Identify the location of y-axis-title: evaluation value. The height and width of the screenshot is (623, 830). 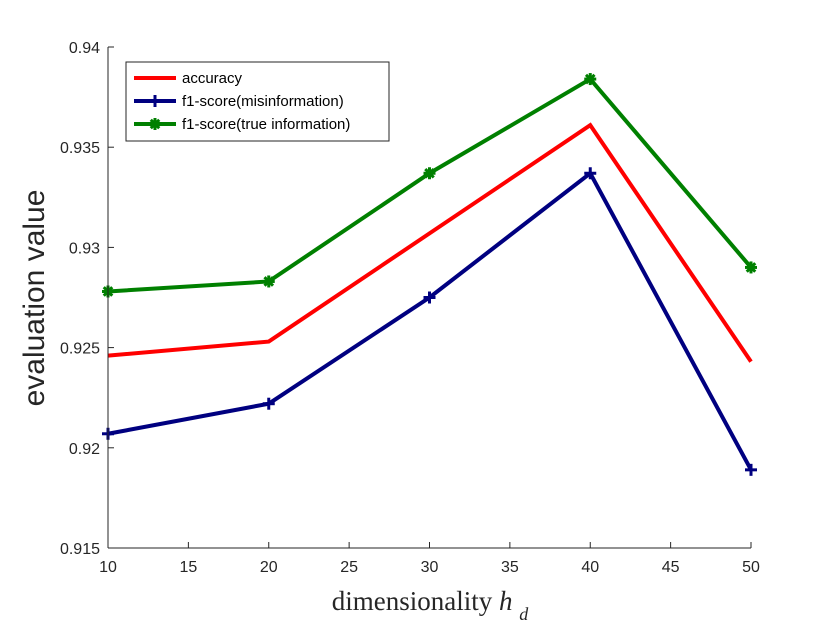
(34, 298).